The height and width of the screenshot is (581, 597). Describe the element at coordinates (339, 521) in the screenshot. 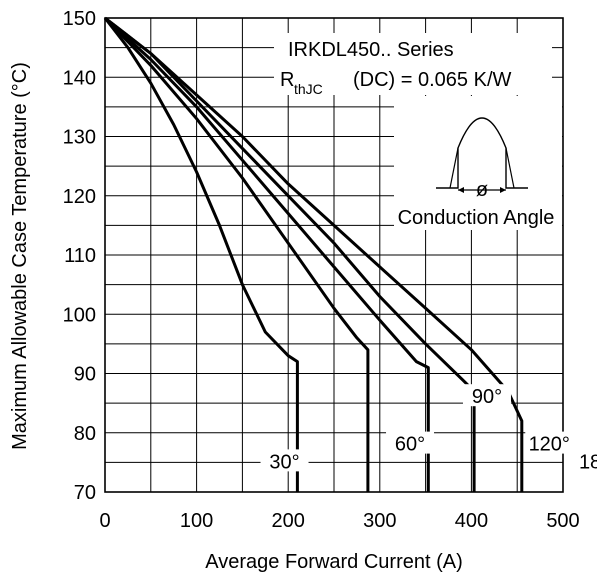

I see `x-axis-ticks: 0 100 200 300 400 500` at that location.